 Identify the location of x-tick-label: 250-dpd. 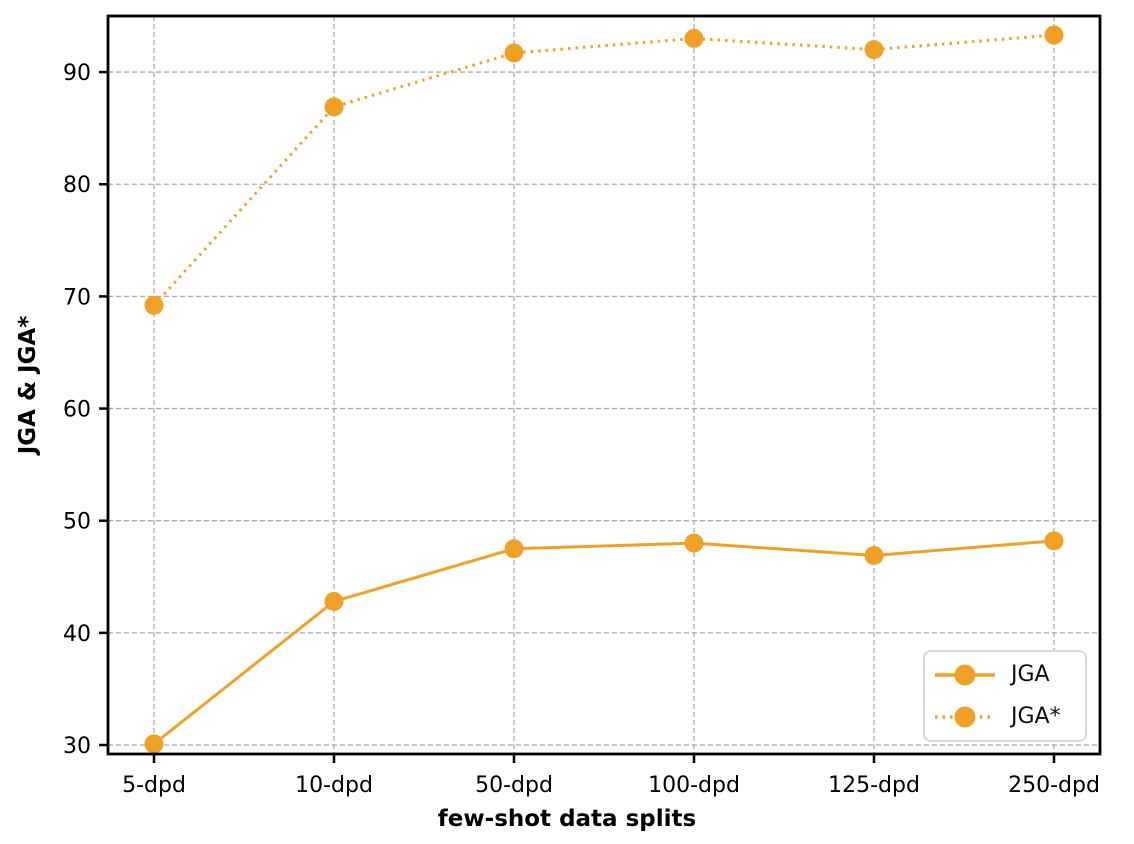
(1054, 785).